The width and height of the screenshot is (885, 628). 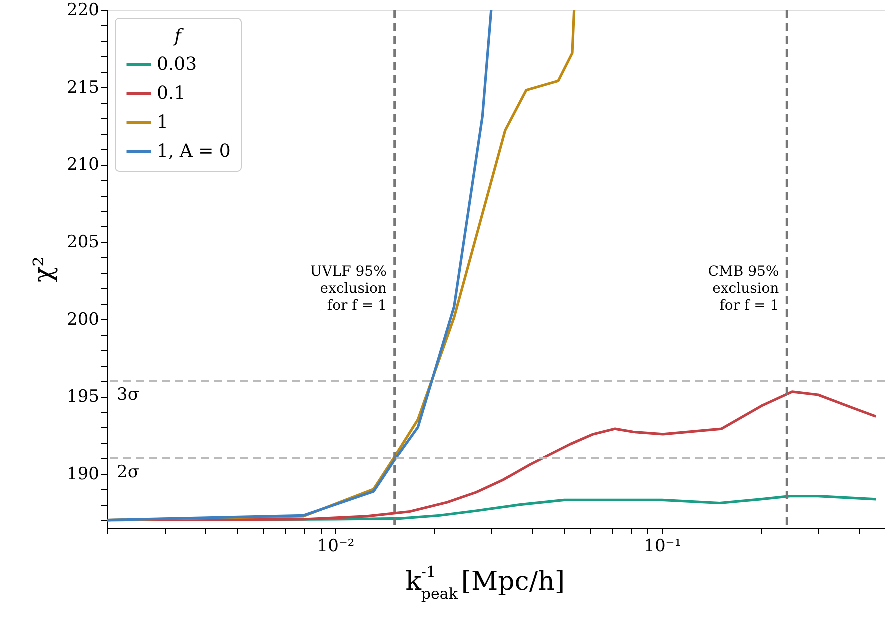 What do you see at coordinates (44, 269) in the screenshot?
I see `y-axis-title: χ²` at bounding box center [44, 269].